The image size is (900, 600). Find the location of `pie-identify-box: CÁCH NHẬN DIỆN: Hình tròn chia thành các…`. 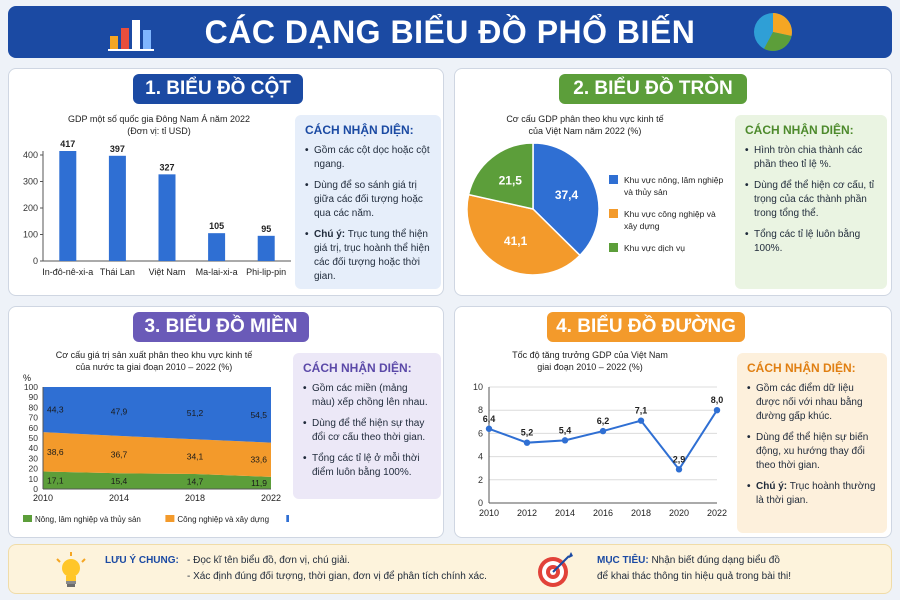

pie-identify-box: CÁCH NHẬN DIỆN: Hình tròn chia thành các… is located at coordinates (811, 202).